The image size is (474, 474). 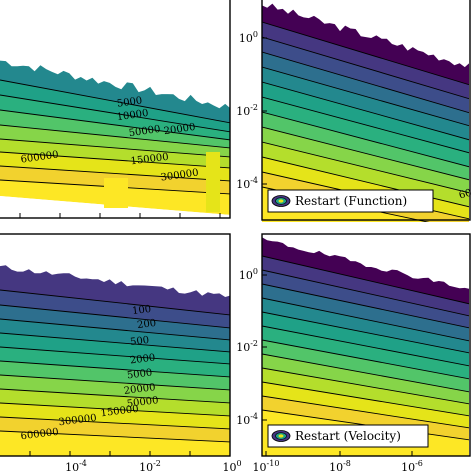 I want to click on x-tick-label: 10⁰, so click(x=231, y=466).